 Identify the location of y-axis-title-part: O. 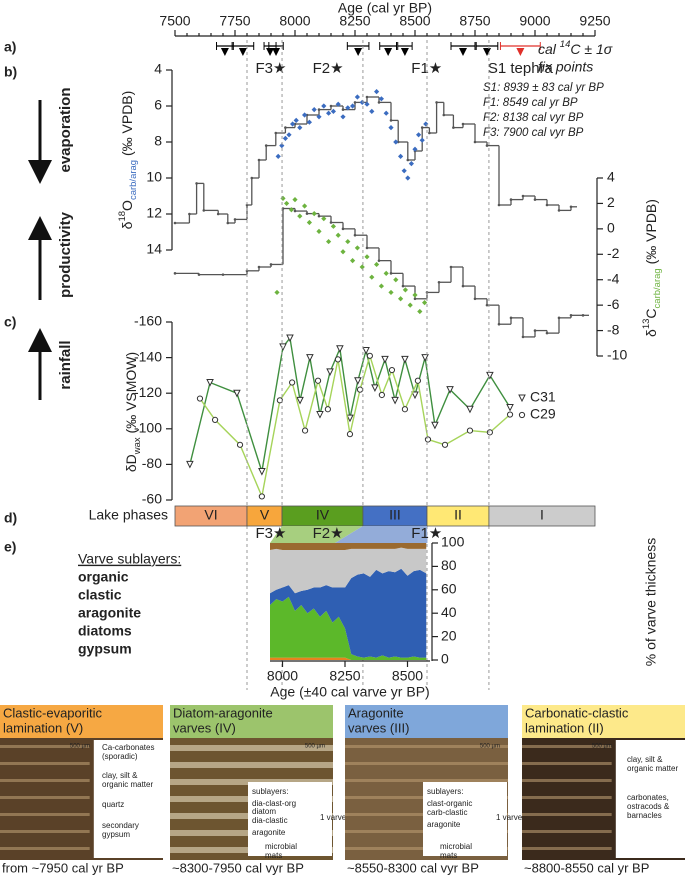
(127, 205).